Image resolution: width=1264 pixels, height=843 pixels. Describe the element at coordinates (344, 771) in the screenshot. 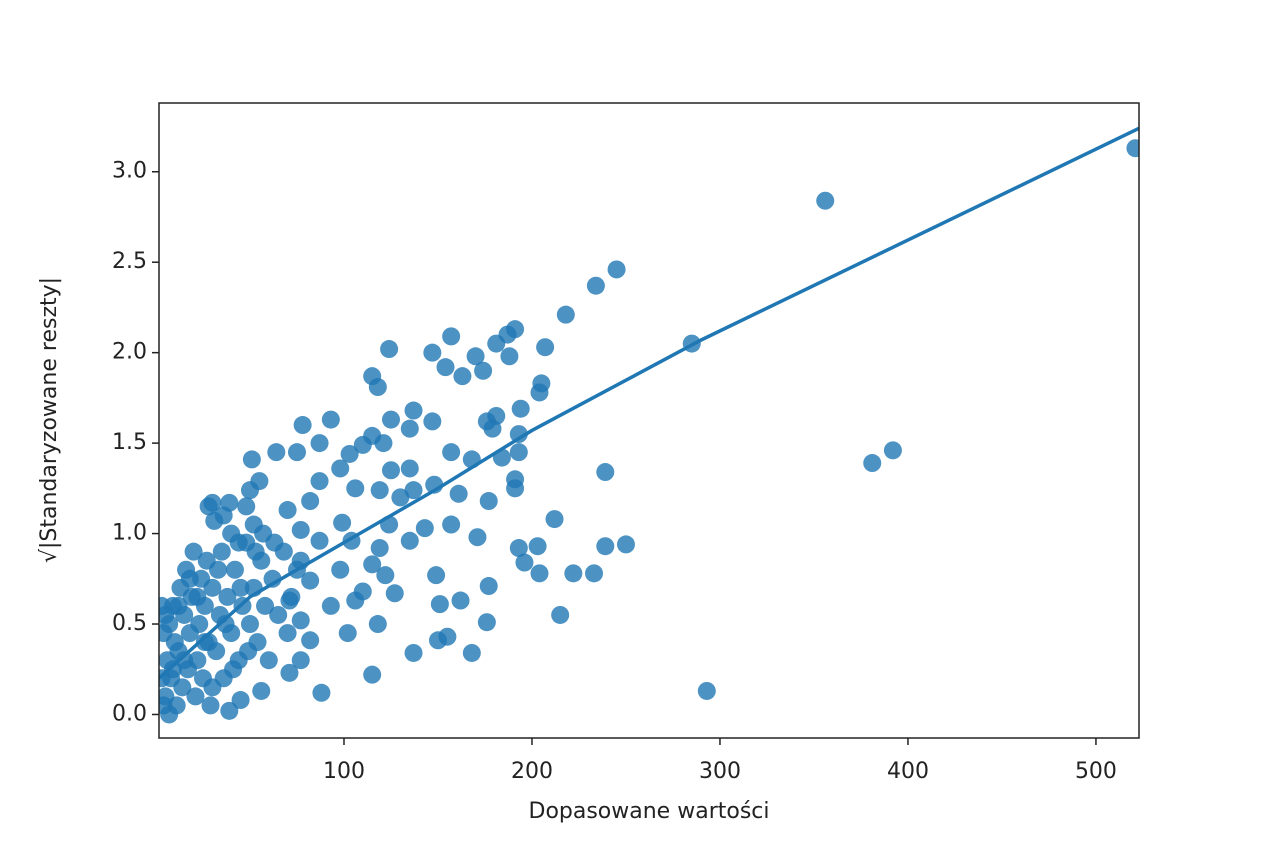

I see `x-tick-label: 100` at that location.